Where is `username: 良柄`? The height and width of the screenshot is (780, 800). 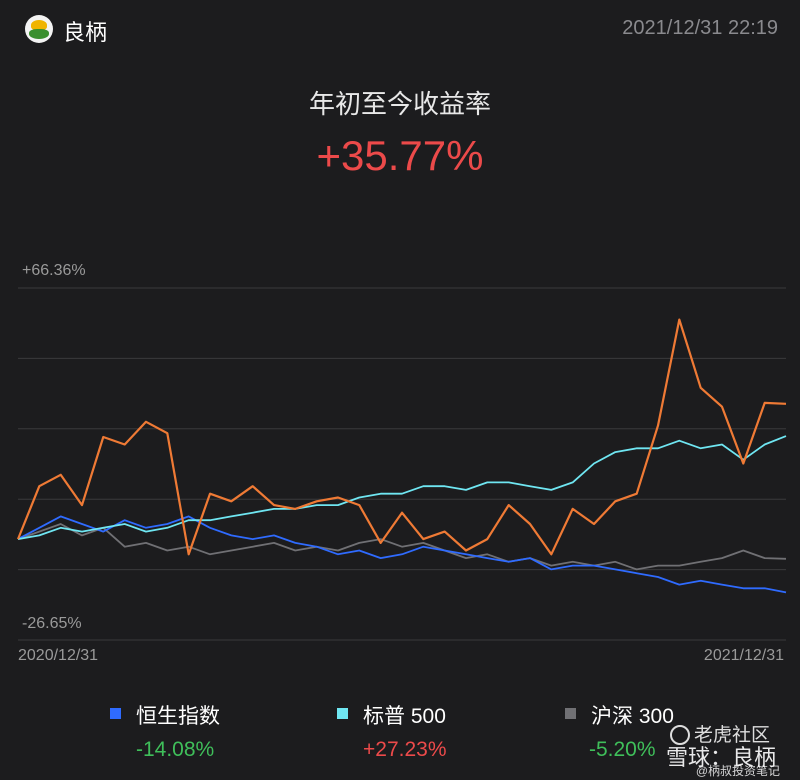 username: 良柄 is located at coordinates (85, 32).